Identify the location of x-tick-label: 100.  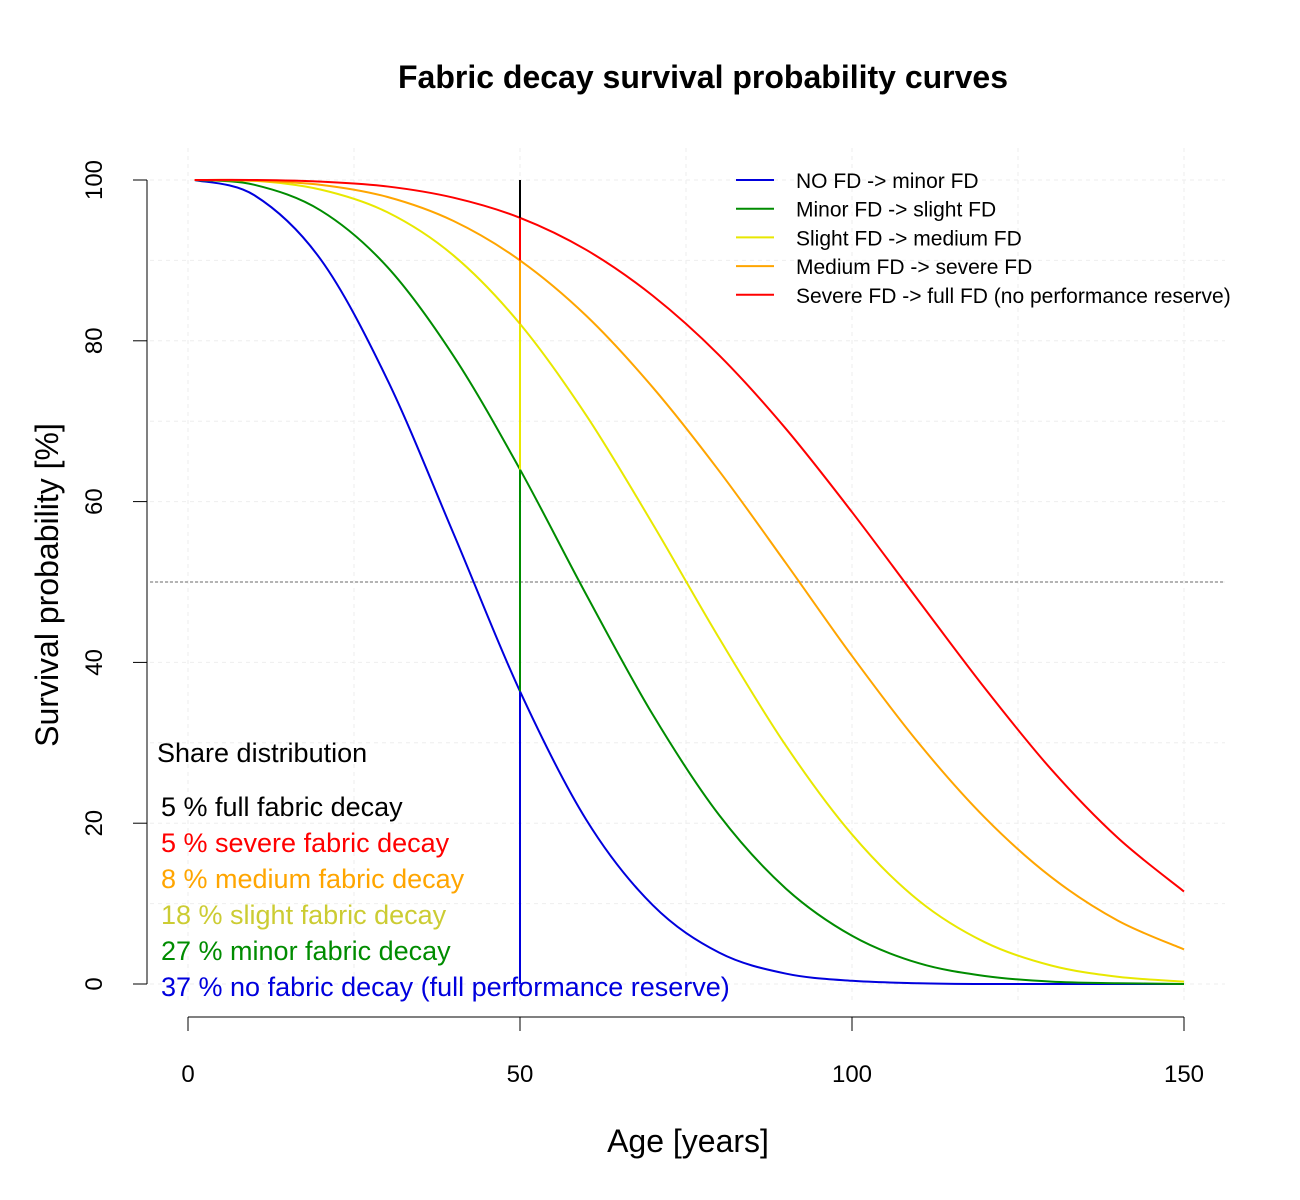
(852, 1074).